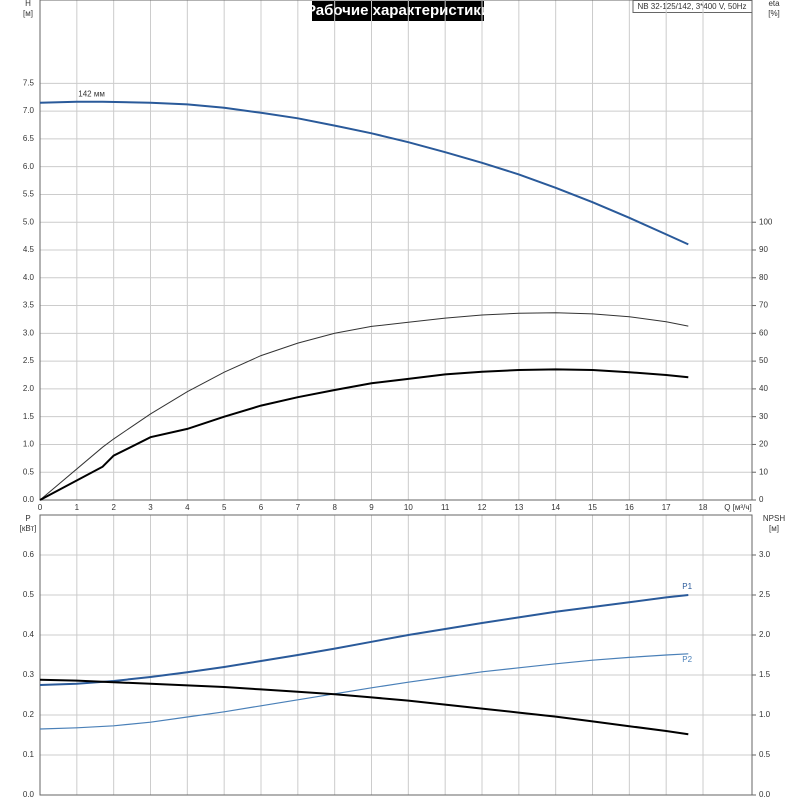 This screenshot has width=800, height=800. Describe the element at coordinates (763, 416) in the screenshot. I see `y2-tick-label: 30` at that location.